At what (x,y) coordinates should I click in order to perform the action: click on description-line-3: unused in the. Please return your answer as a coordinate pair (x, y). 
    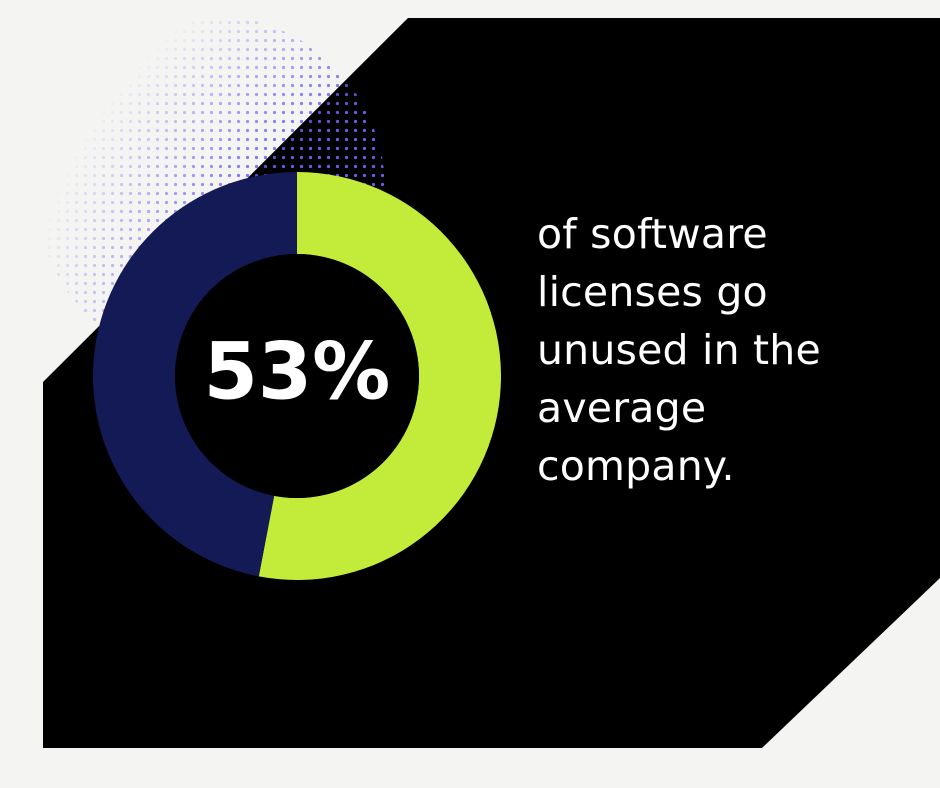
    Looking at the image, I should click on (679, 350).